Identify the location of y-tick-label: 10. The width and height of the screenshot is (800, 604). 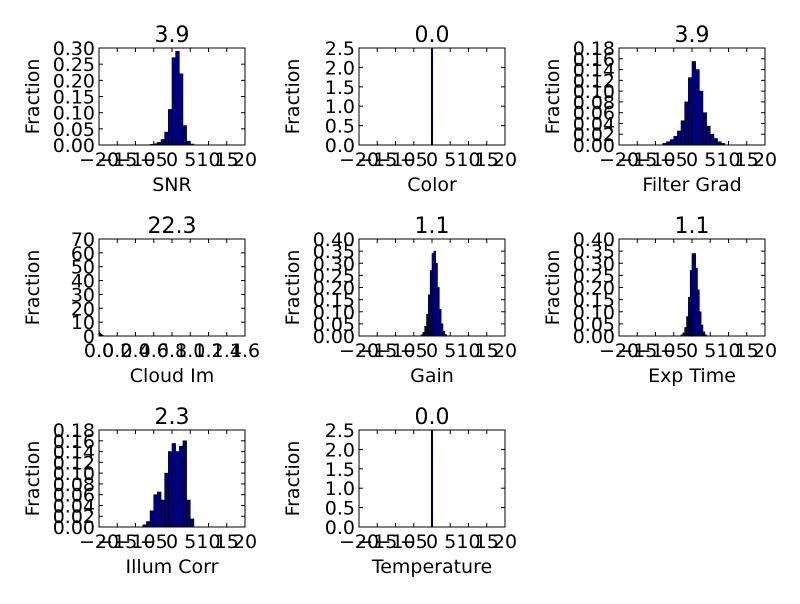
(83, 323).